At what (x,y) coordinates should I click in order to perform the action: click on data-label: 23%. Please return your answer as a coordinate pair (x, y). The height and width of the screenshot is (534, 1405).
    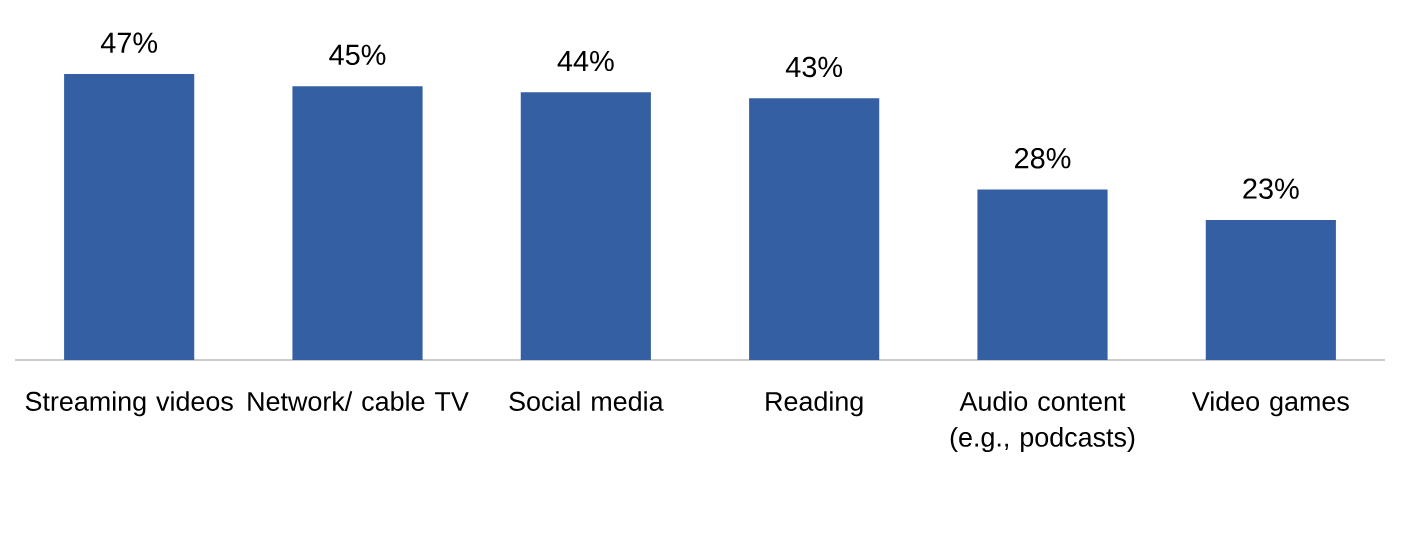
    Looking at the image, I should click on (1271, 188).